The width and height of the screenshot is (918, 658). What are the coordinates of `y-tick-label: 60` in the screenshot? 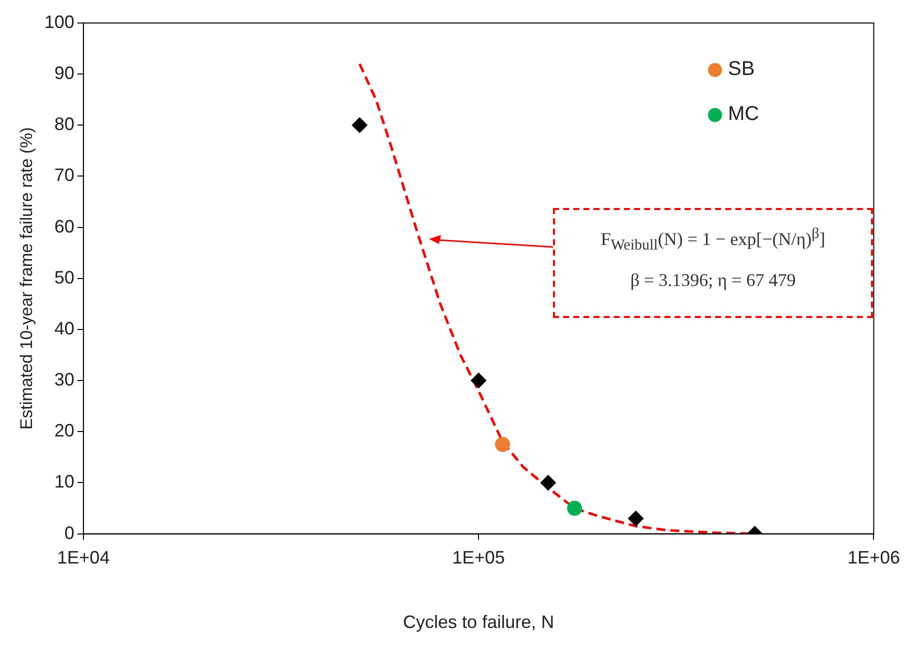 It's located at (64, 226).